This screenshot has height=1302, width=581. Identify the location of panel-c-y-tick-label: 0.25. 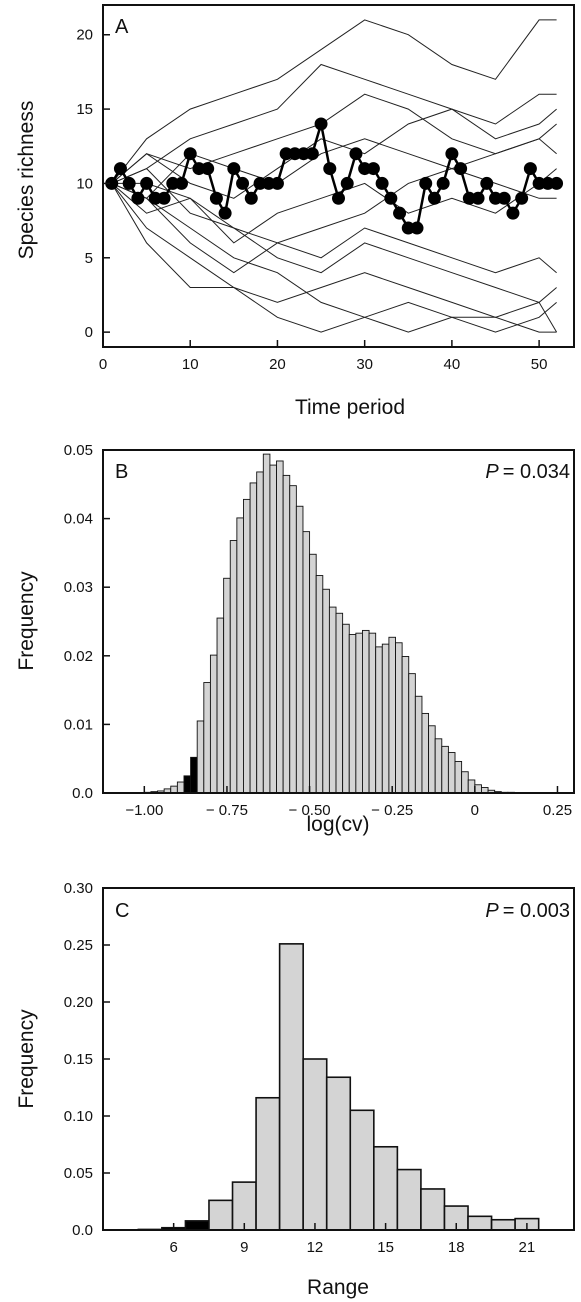
(78, 945).